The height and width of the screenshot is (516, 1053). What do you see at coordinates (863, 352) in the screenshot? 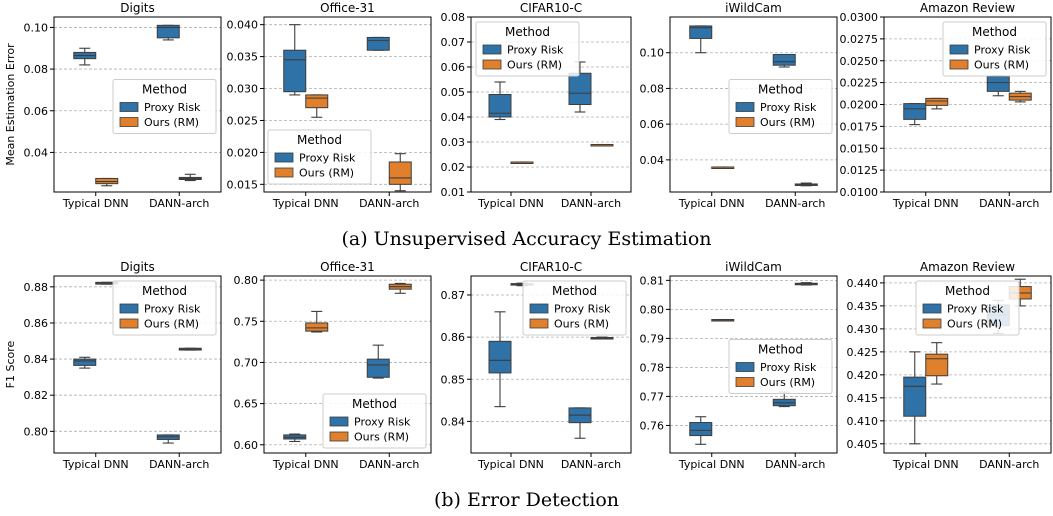
I see `y-tick-label: 0.425` at bounding box center [863, 352].